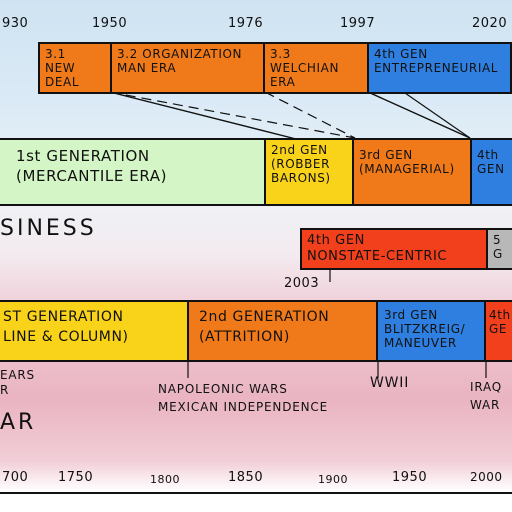 The image size is (512, 512). What do you see at coordinates (498, 331) in the screenshot?
I see `war-gen-4: 4th GE` at bounding box center [498, 331].